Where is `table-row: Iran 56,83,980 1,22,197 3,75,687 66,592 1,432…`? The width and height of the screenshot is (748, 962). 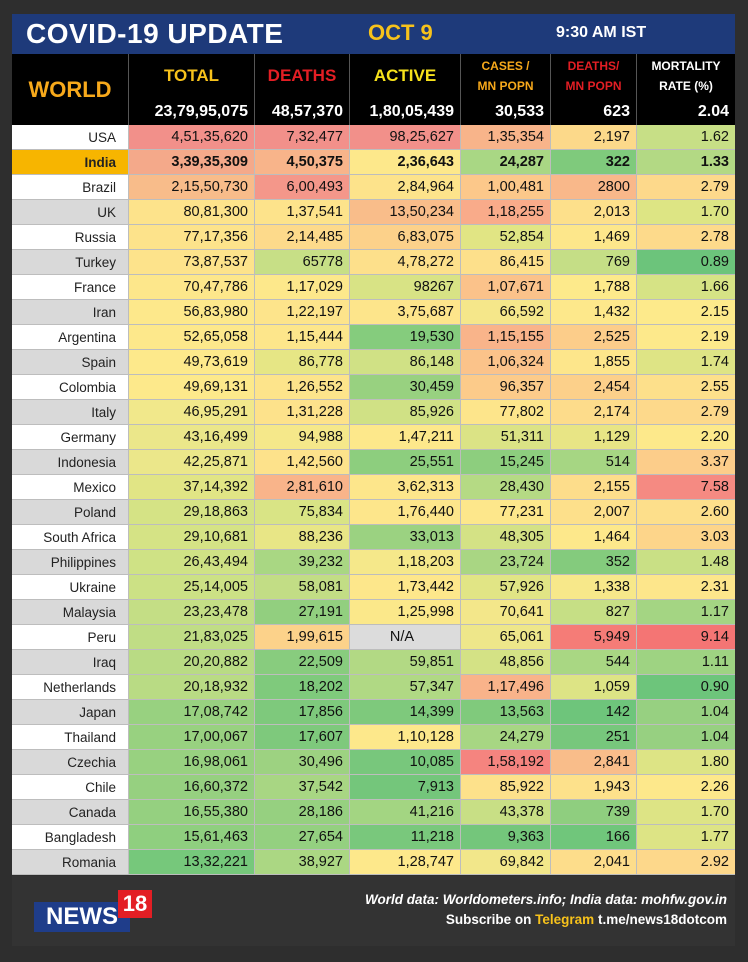 table-row: Iran 56,83,980 1,22,197 3,75,687 66,592 1,432… is located at coordinates (373, 312).